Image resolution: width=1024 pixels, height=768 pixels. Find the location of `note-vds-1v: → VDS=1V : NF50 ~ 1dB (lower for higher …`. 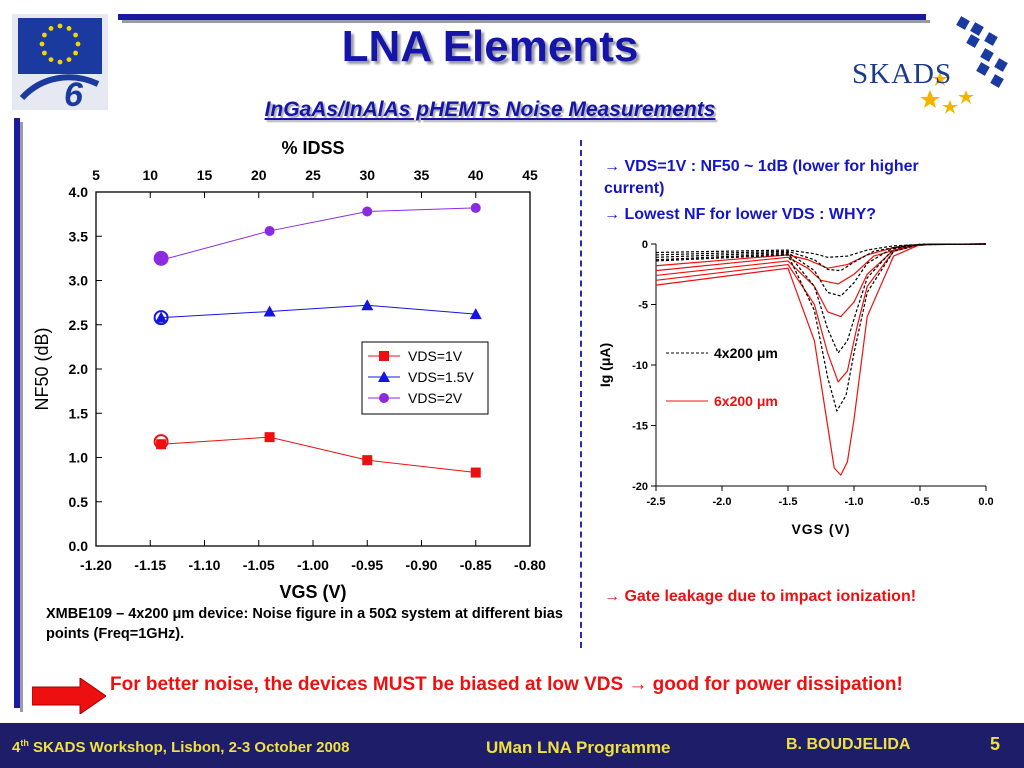

note-vds-1v: → VDS=1V : NF50 ~ 1dB (lower for higher … is located at coordinates (761, 177).